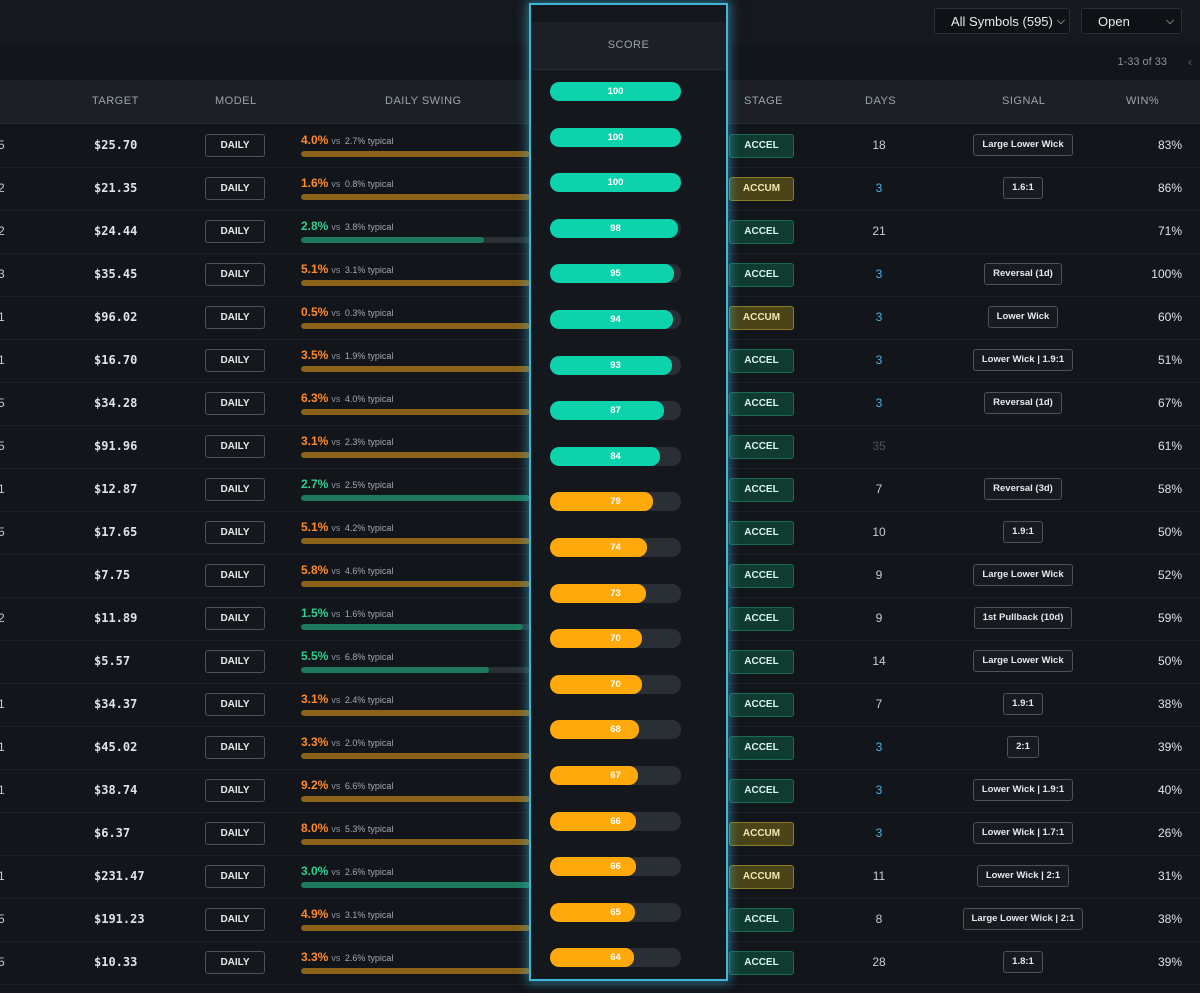 The height and width of the screenshot is (993, 1200). What do you see at coordinates (116, 403) in the screenshot?
I see `target-price: $34.28` at bounding box center [116, 403].